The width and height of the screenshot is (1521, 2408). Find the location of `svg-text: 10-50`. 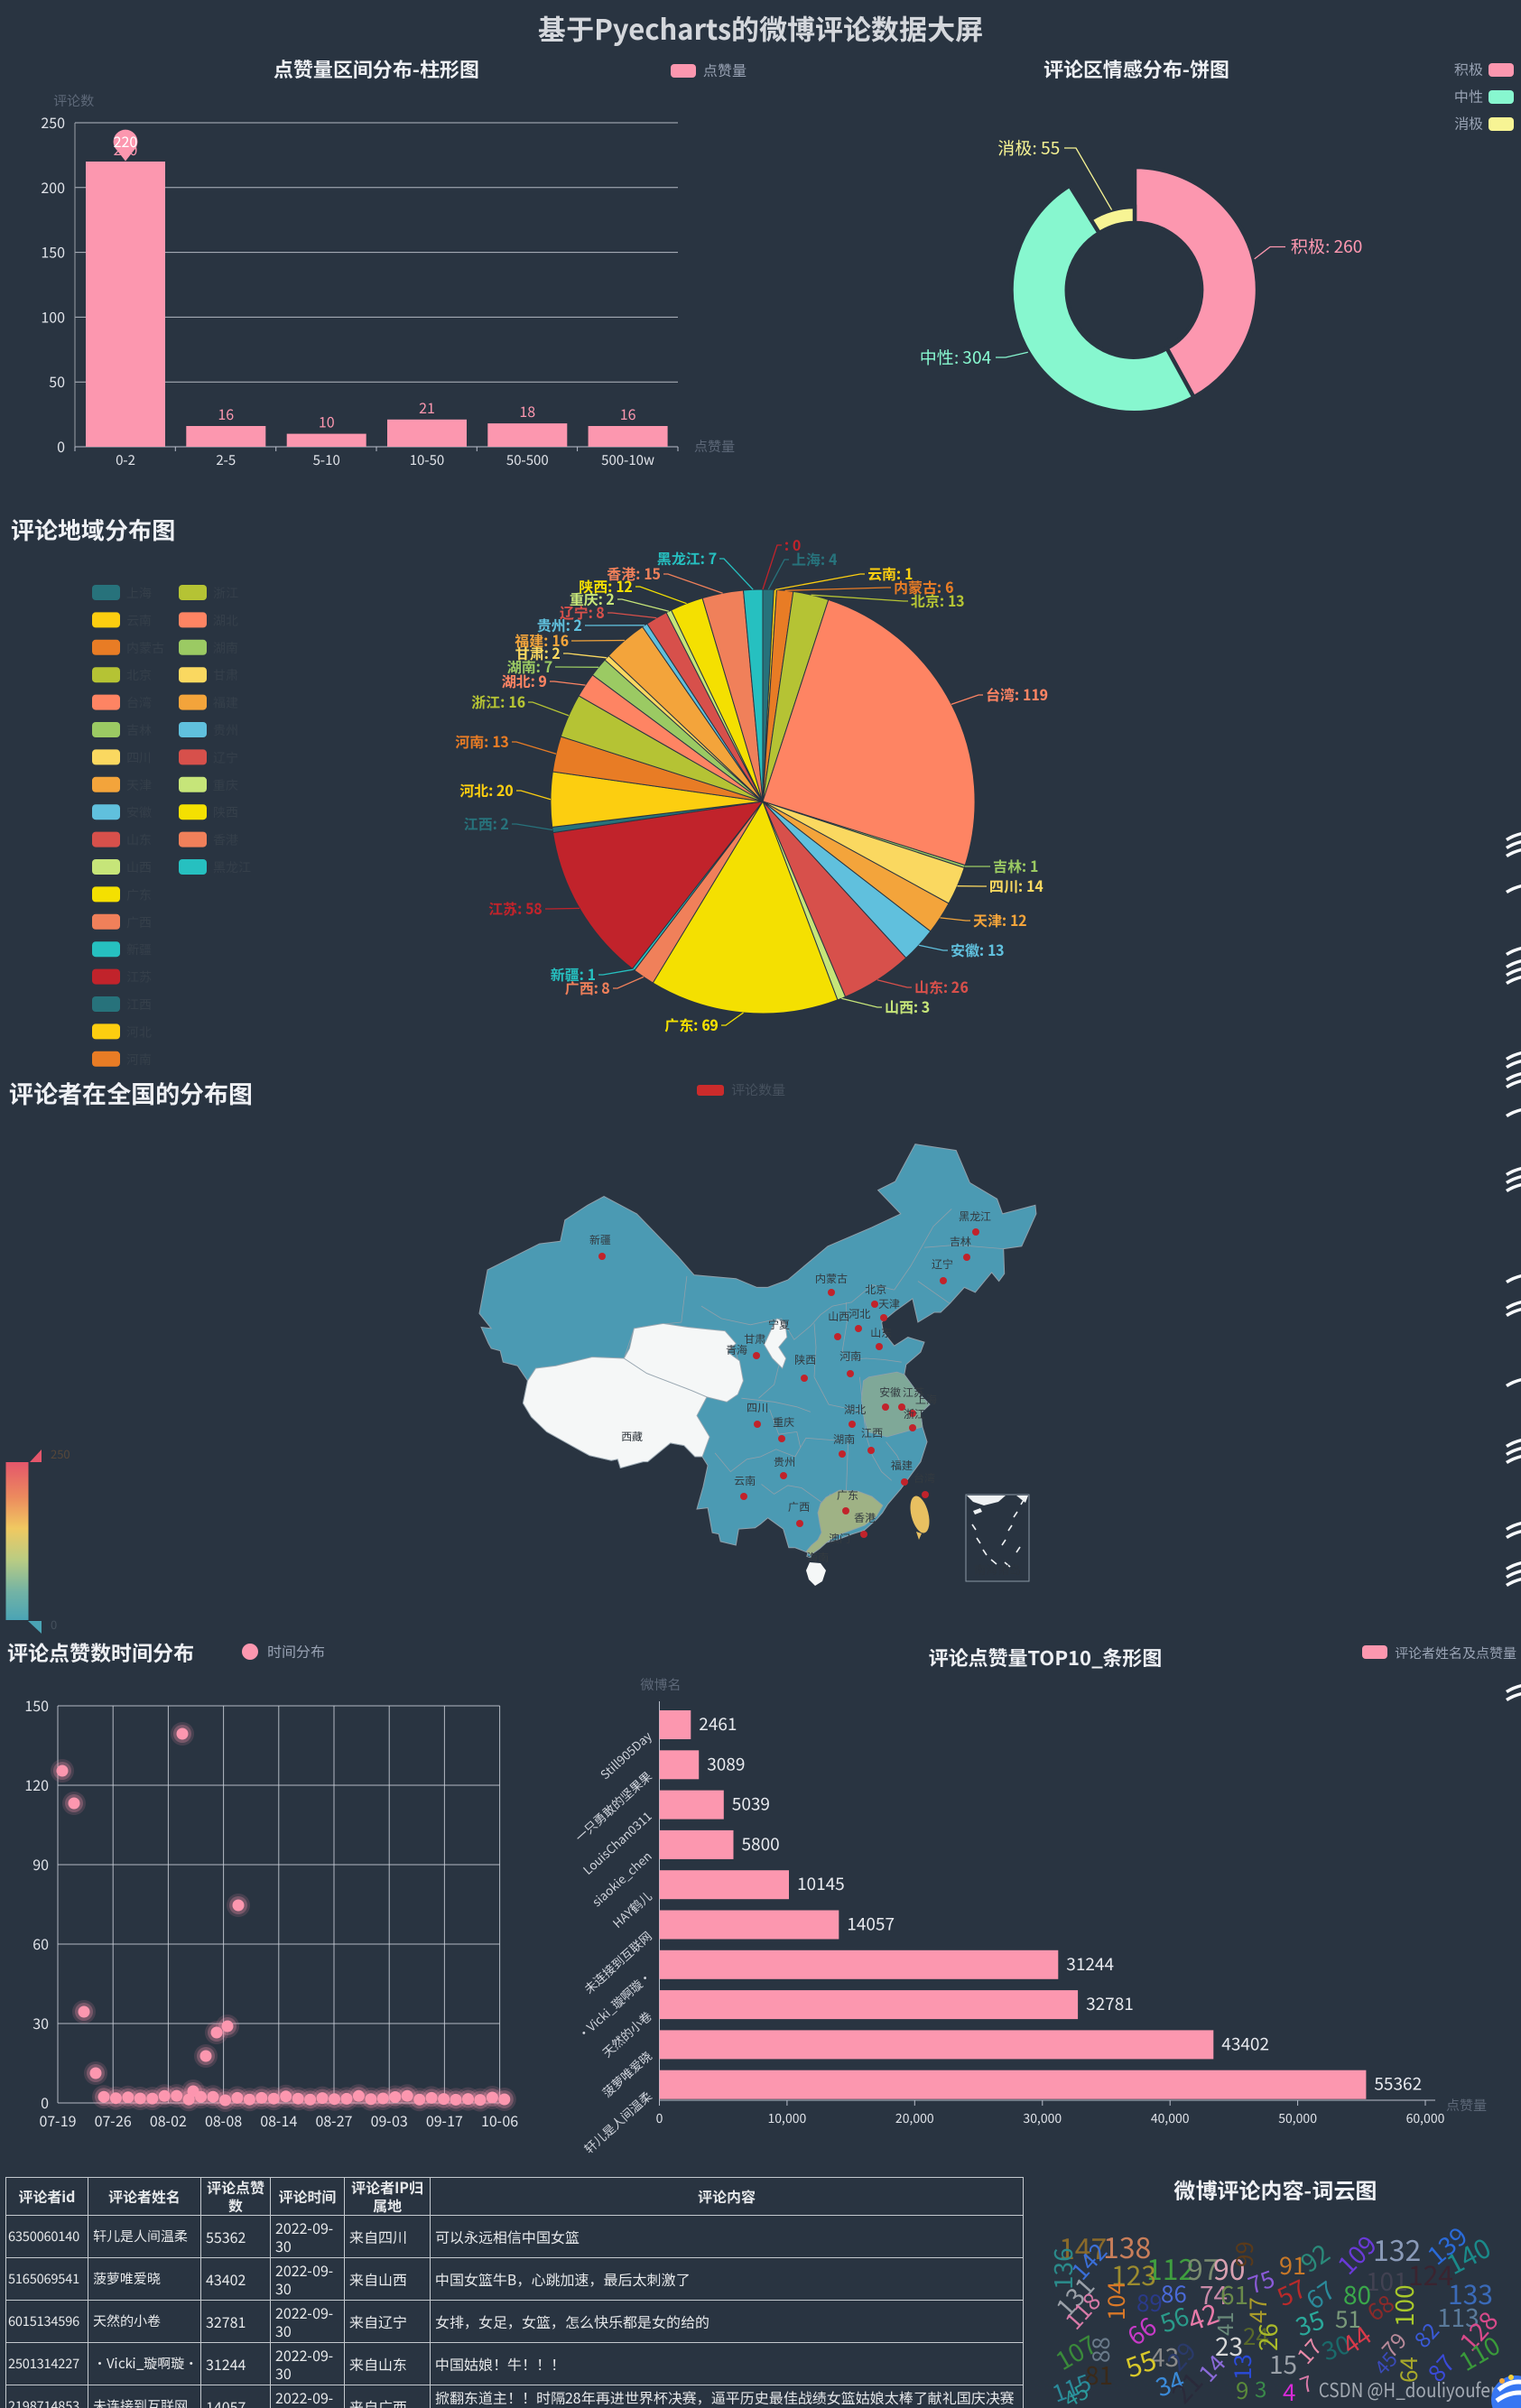

svg-text: 10-50 is located at coordinates (427, 459).